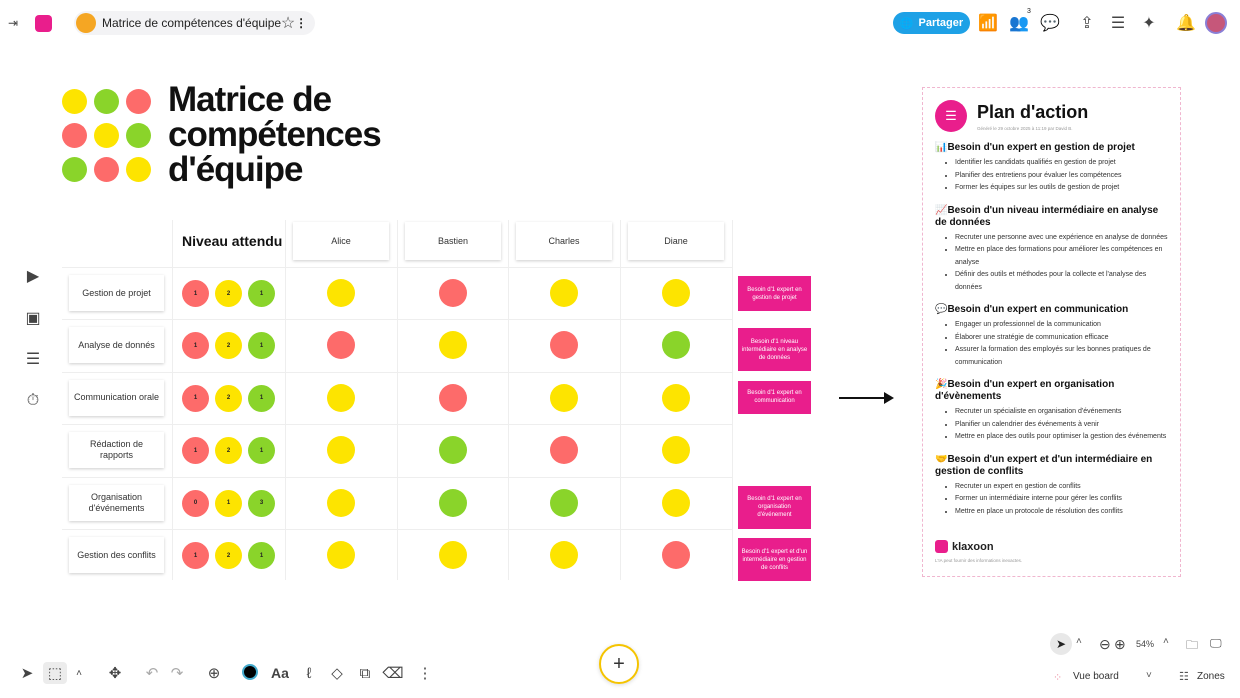 Image resolution: width=1240 pixels, height=698 pixels. What do you see at coordinates (309, 673) in the screenshot?
I see `draw-icon: ℓ` at bounding box center [309, 673].